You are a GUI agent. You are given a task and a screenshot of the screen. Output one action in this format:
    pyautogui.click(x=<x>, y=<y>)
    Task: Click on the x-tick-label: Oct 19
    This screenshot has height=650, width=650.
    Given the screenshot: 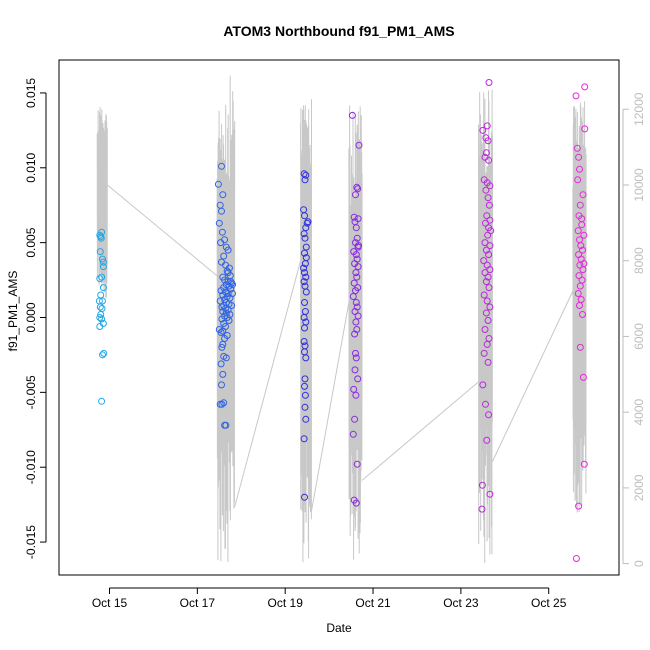 What is the action you would take?
    pyautogui.click(x=286, y=603)
    